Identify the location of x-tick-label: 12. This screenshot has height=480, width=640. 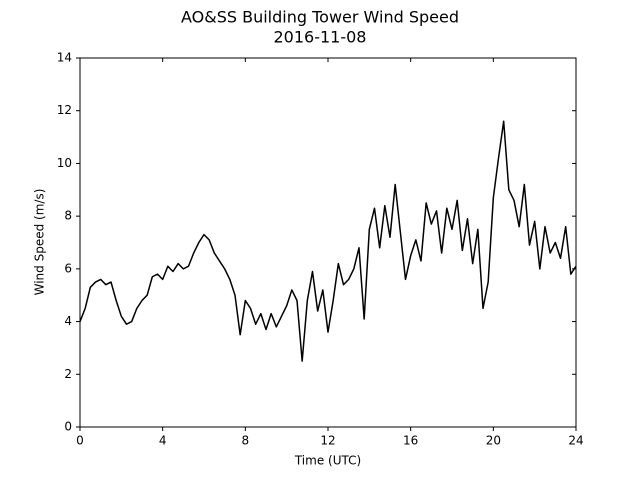
(327, 441).